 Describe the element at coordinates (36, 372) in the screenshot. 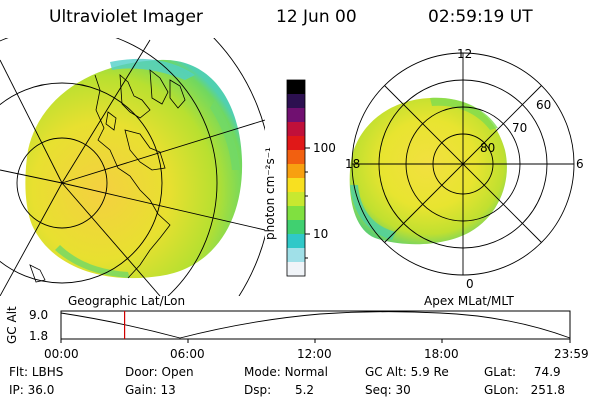

I see `info-flt: Flt: LBHS` at that location.